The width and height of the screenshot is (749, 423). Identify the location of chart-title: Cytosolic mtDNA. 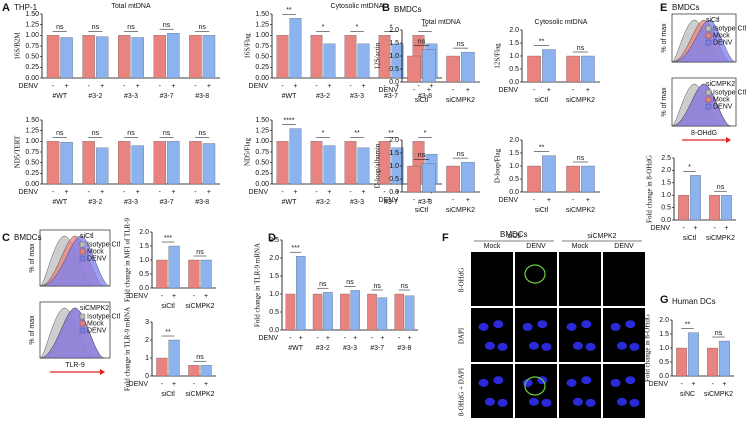
(561, 22).